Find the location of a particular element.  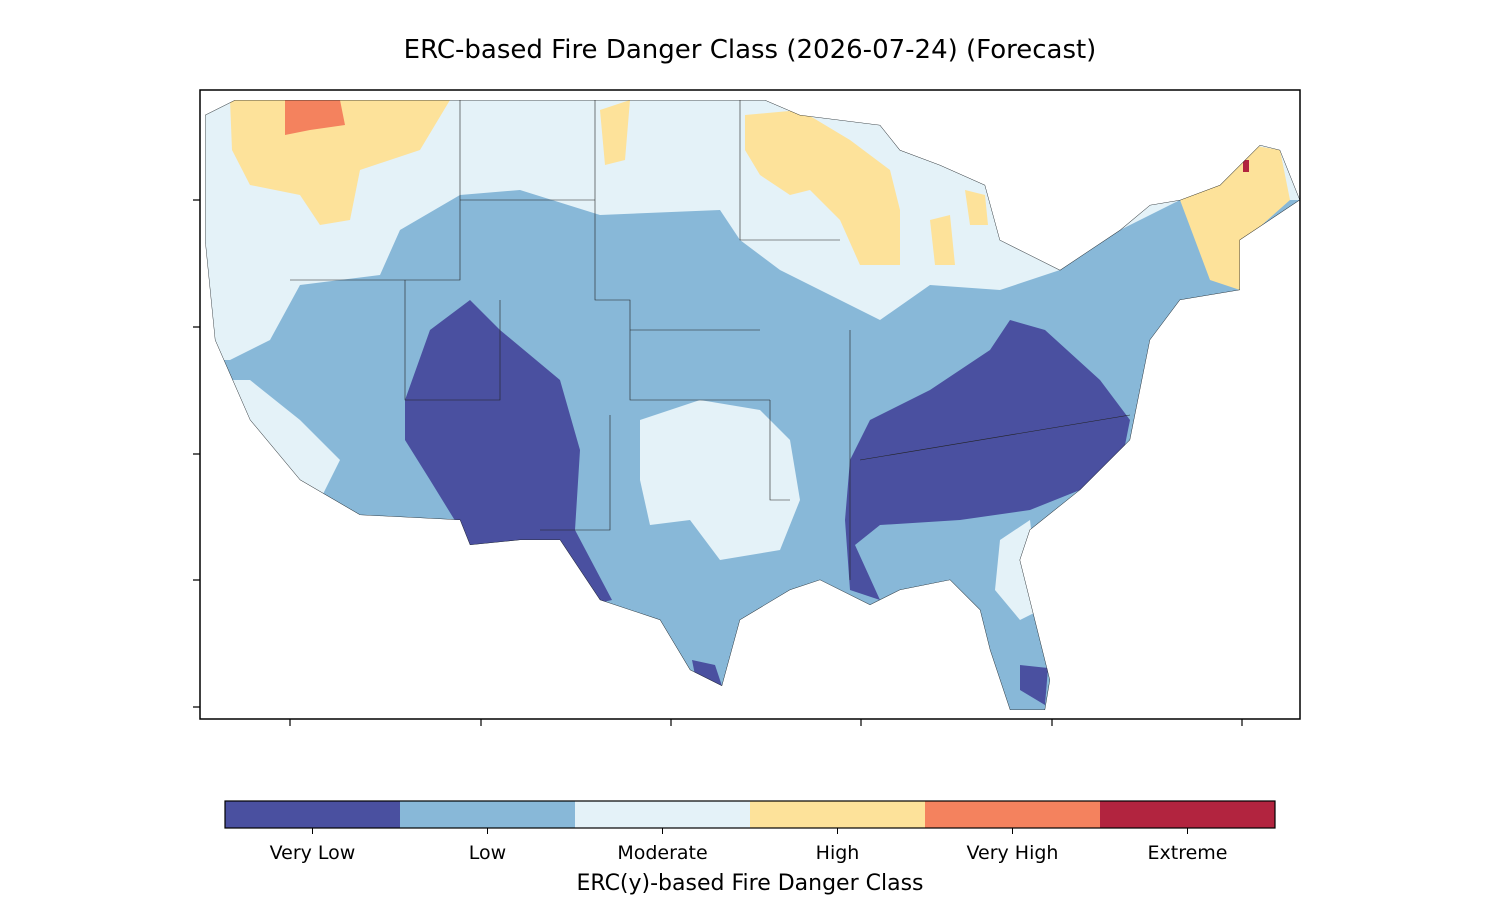

colorbar-title: ERC(y)-based Fire Danger Class is located at coordinates (749, 883).